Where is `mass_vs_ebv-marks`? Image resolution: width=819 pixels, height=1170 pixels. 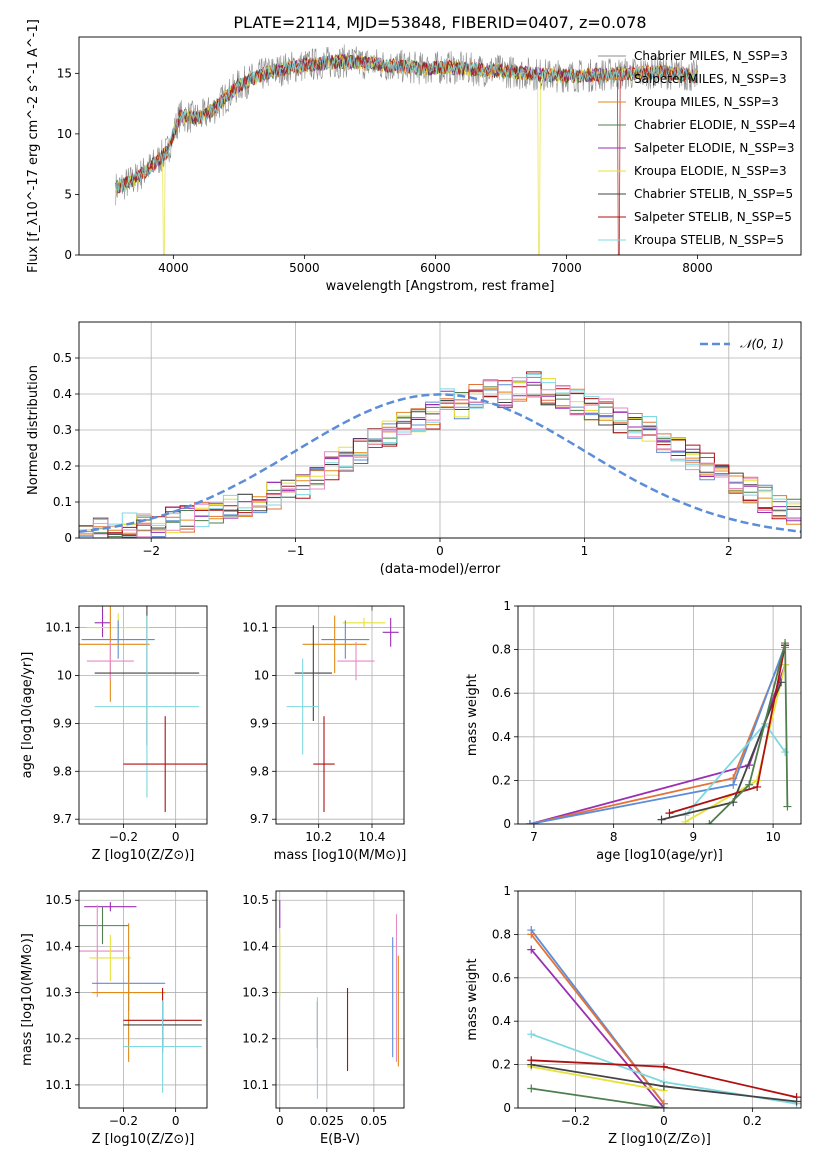
mass_vs_ebv-marks is located at coordinates (339, 999).